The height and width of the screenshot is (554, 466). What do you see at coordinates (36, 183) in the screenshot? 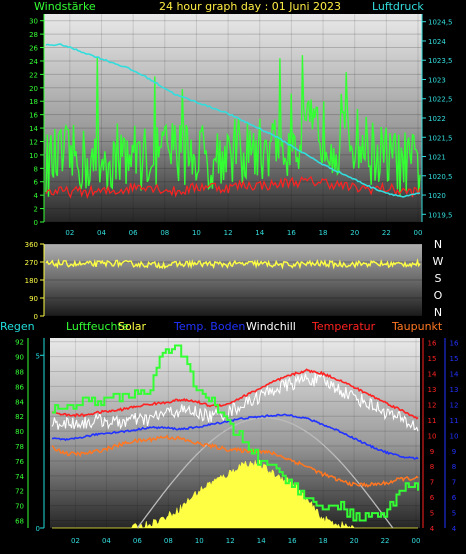
I see `left-tick-label: 6` at bounding box center [36, 183].